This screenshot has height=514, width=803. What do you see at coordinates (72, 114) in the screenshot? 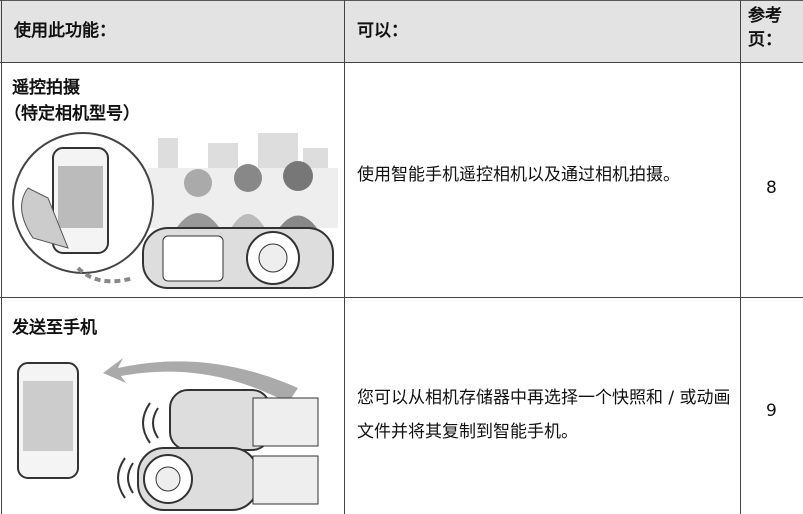
I see `feature-note: （特定相机型号）` at bounding box center [72, 114].